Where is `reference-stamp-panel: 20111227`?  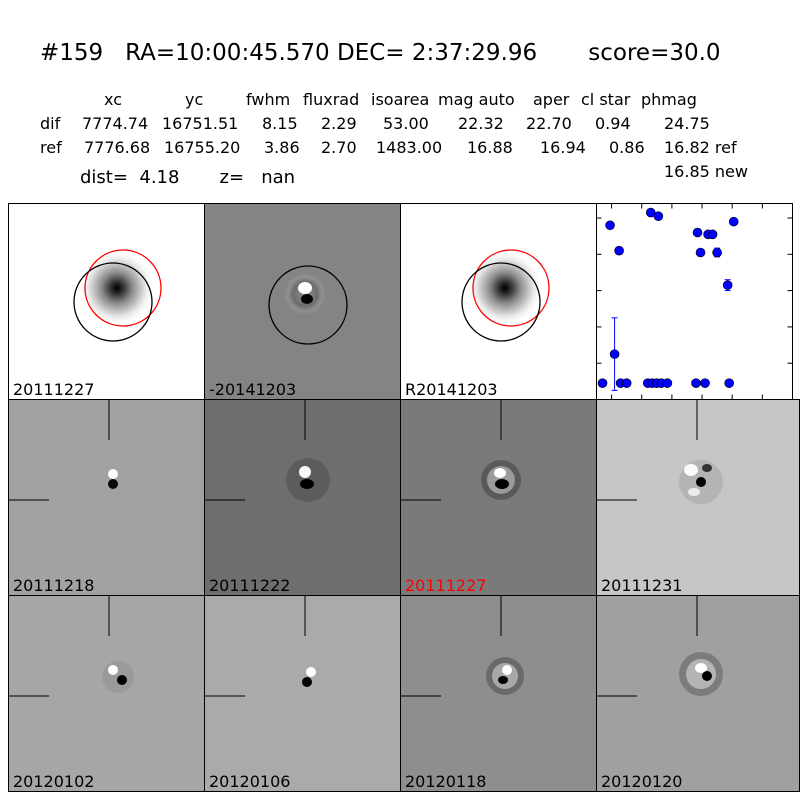 reference-stamp-panel: 20111227 is located at coordinates (106, 301).